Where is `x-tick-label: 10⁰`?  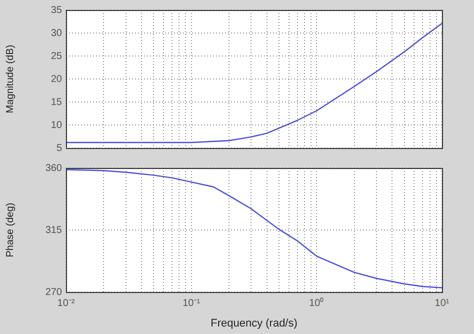
x-tick-label: 10⁰ is located at coordinates (316, 302).